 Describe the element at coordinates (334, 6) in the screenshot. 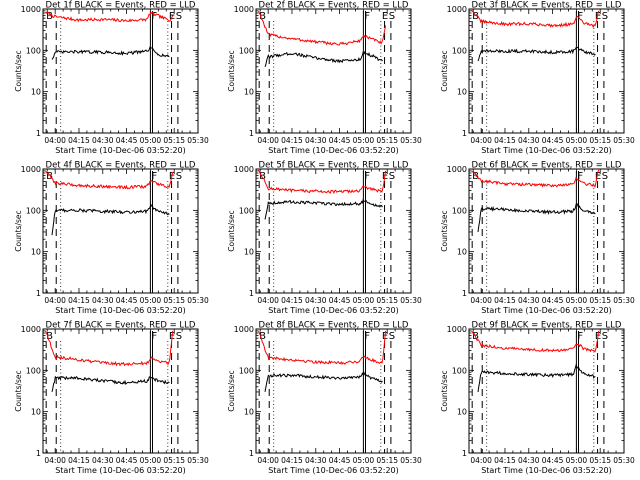

I see `chart-title: Det 2f BLACK = Events, RED = LLD` at that location.